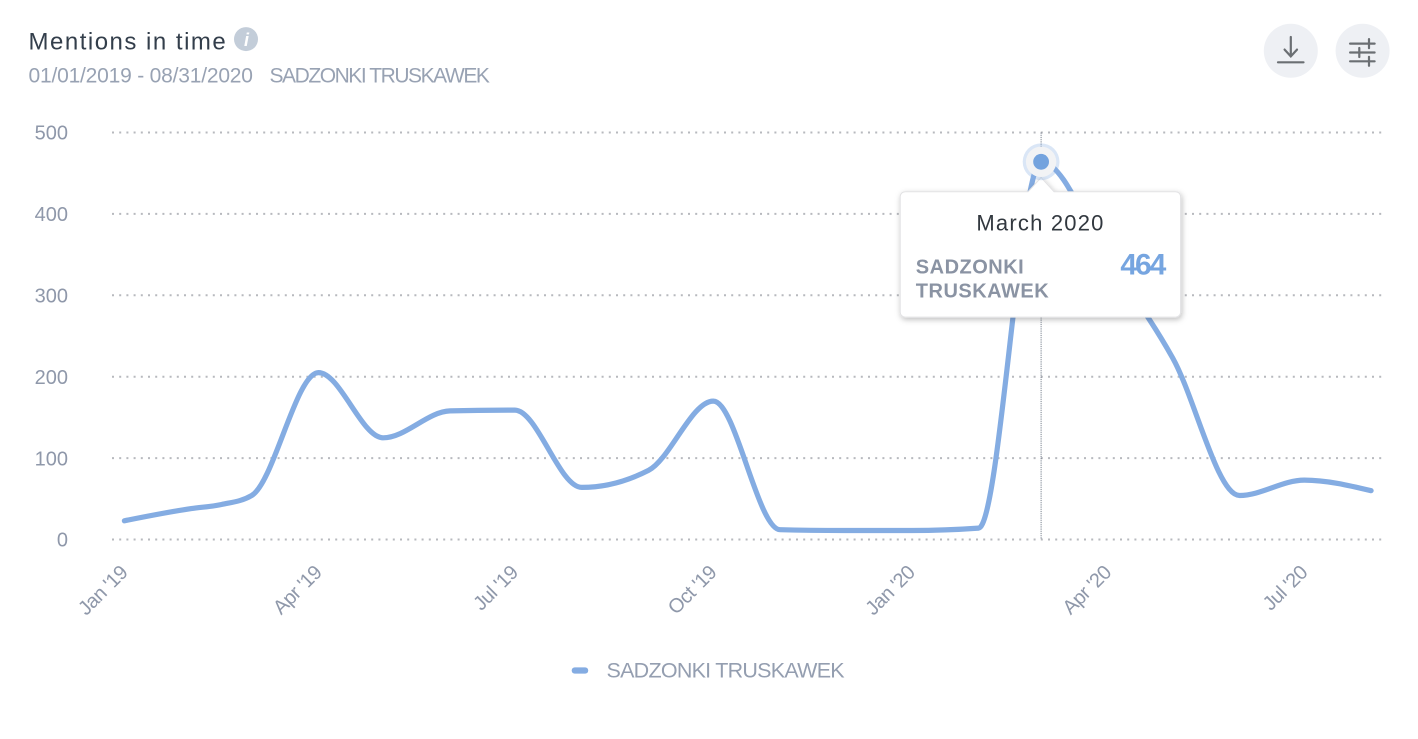 The height and width of the screenshot is (739, 1418). Describe the element at coordinates (62, 541) in the screenshot. I see `svg-text: 0` at that location.